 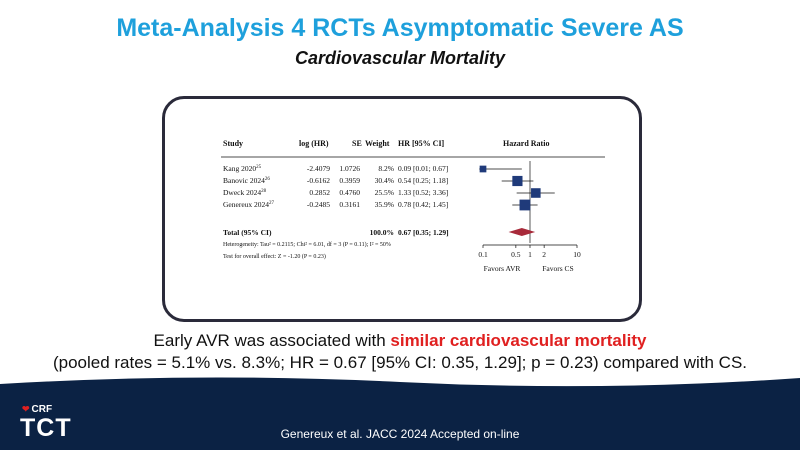 What do you see at coordinates (516, 254) in the screenshot?
I see `x-tick-label: 0.5` at bounding box center [516, 254].